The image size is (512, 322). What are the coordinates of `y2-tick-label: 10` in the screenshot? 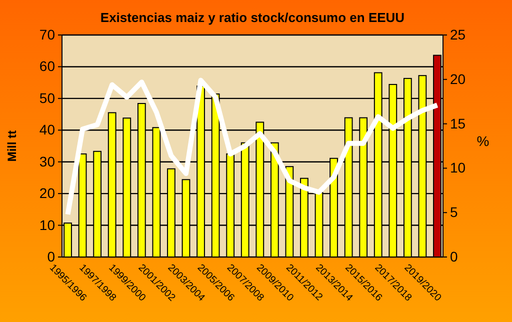 It's located at (458, 168).